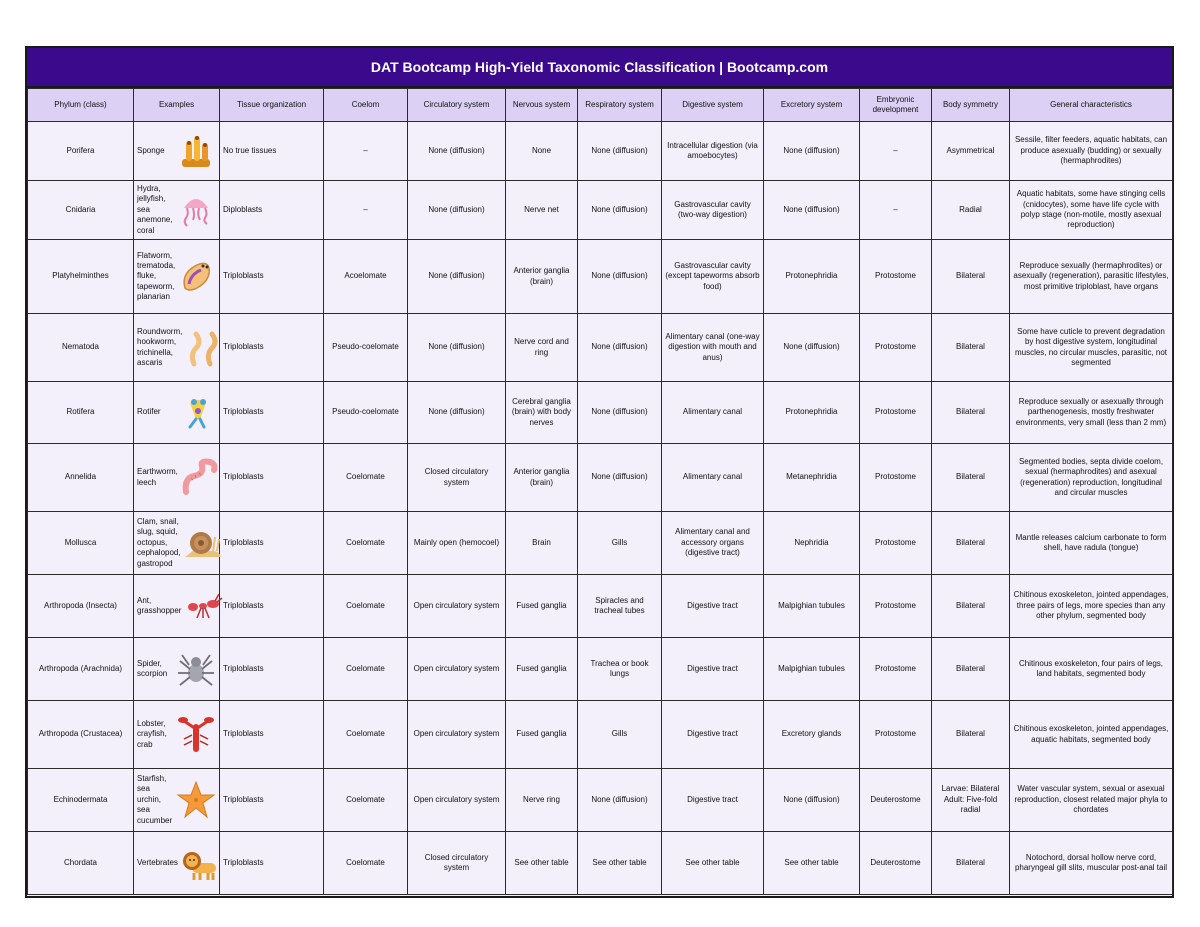  Describe the element at coordinates (159, 605) in the screenshot. I see `examples-text: Ant, grasshopper` at that location.